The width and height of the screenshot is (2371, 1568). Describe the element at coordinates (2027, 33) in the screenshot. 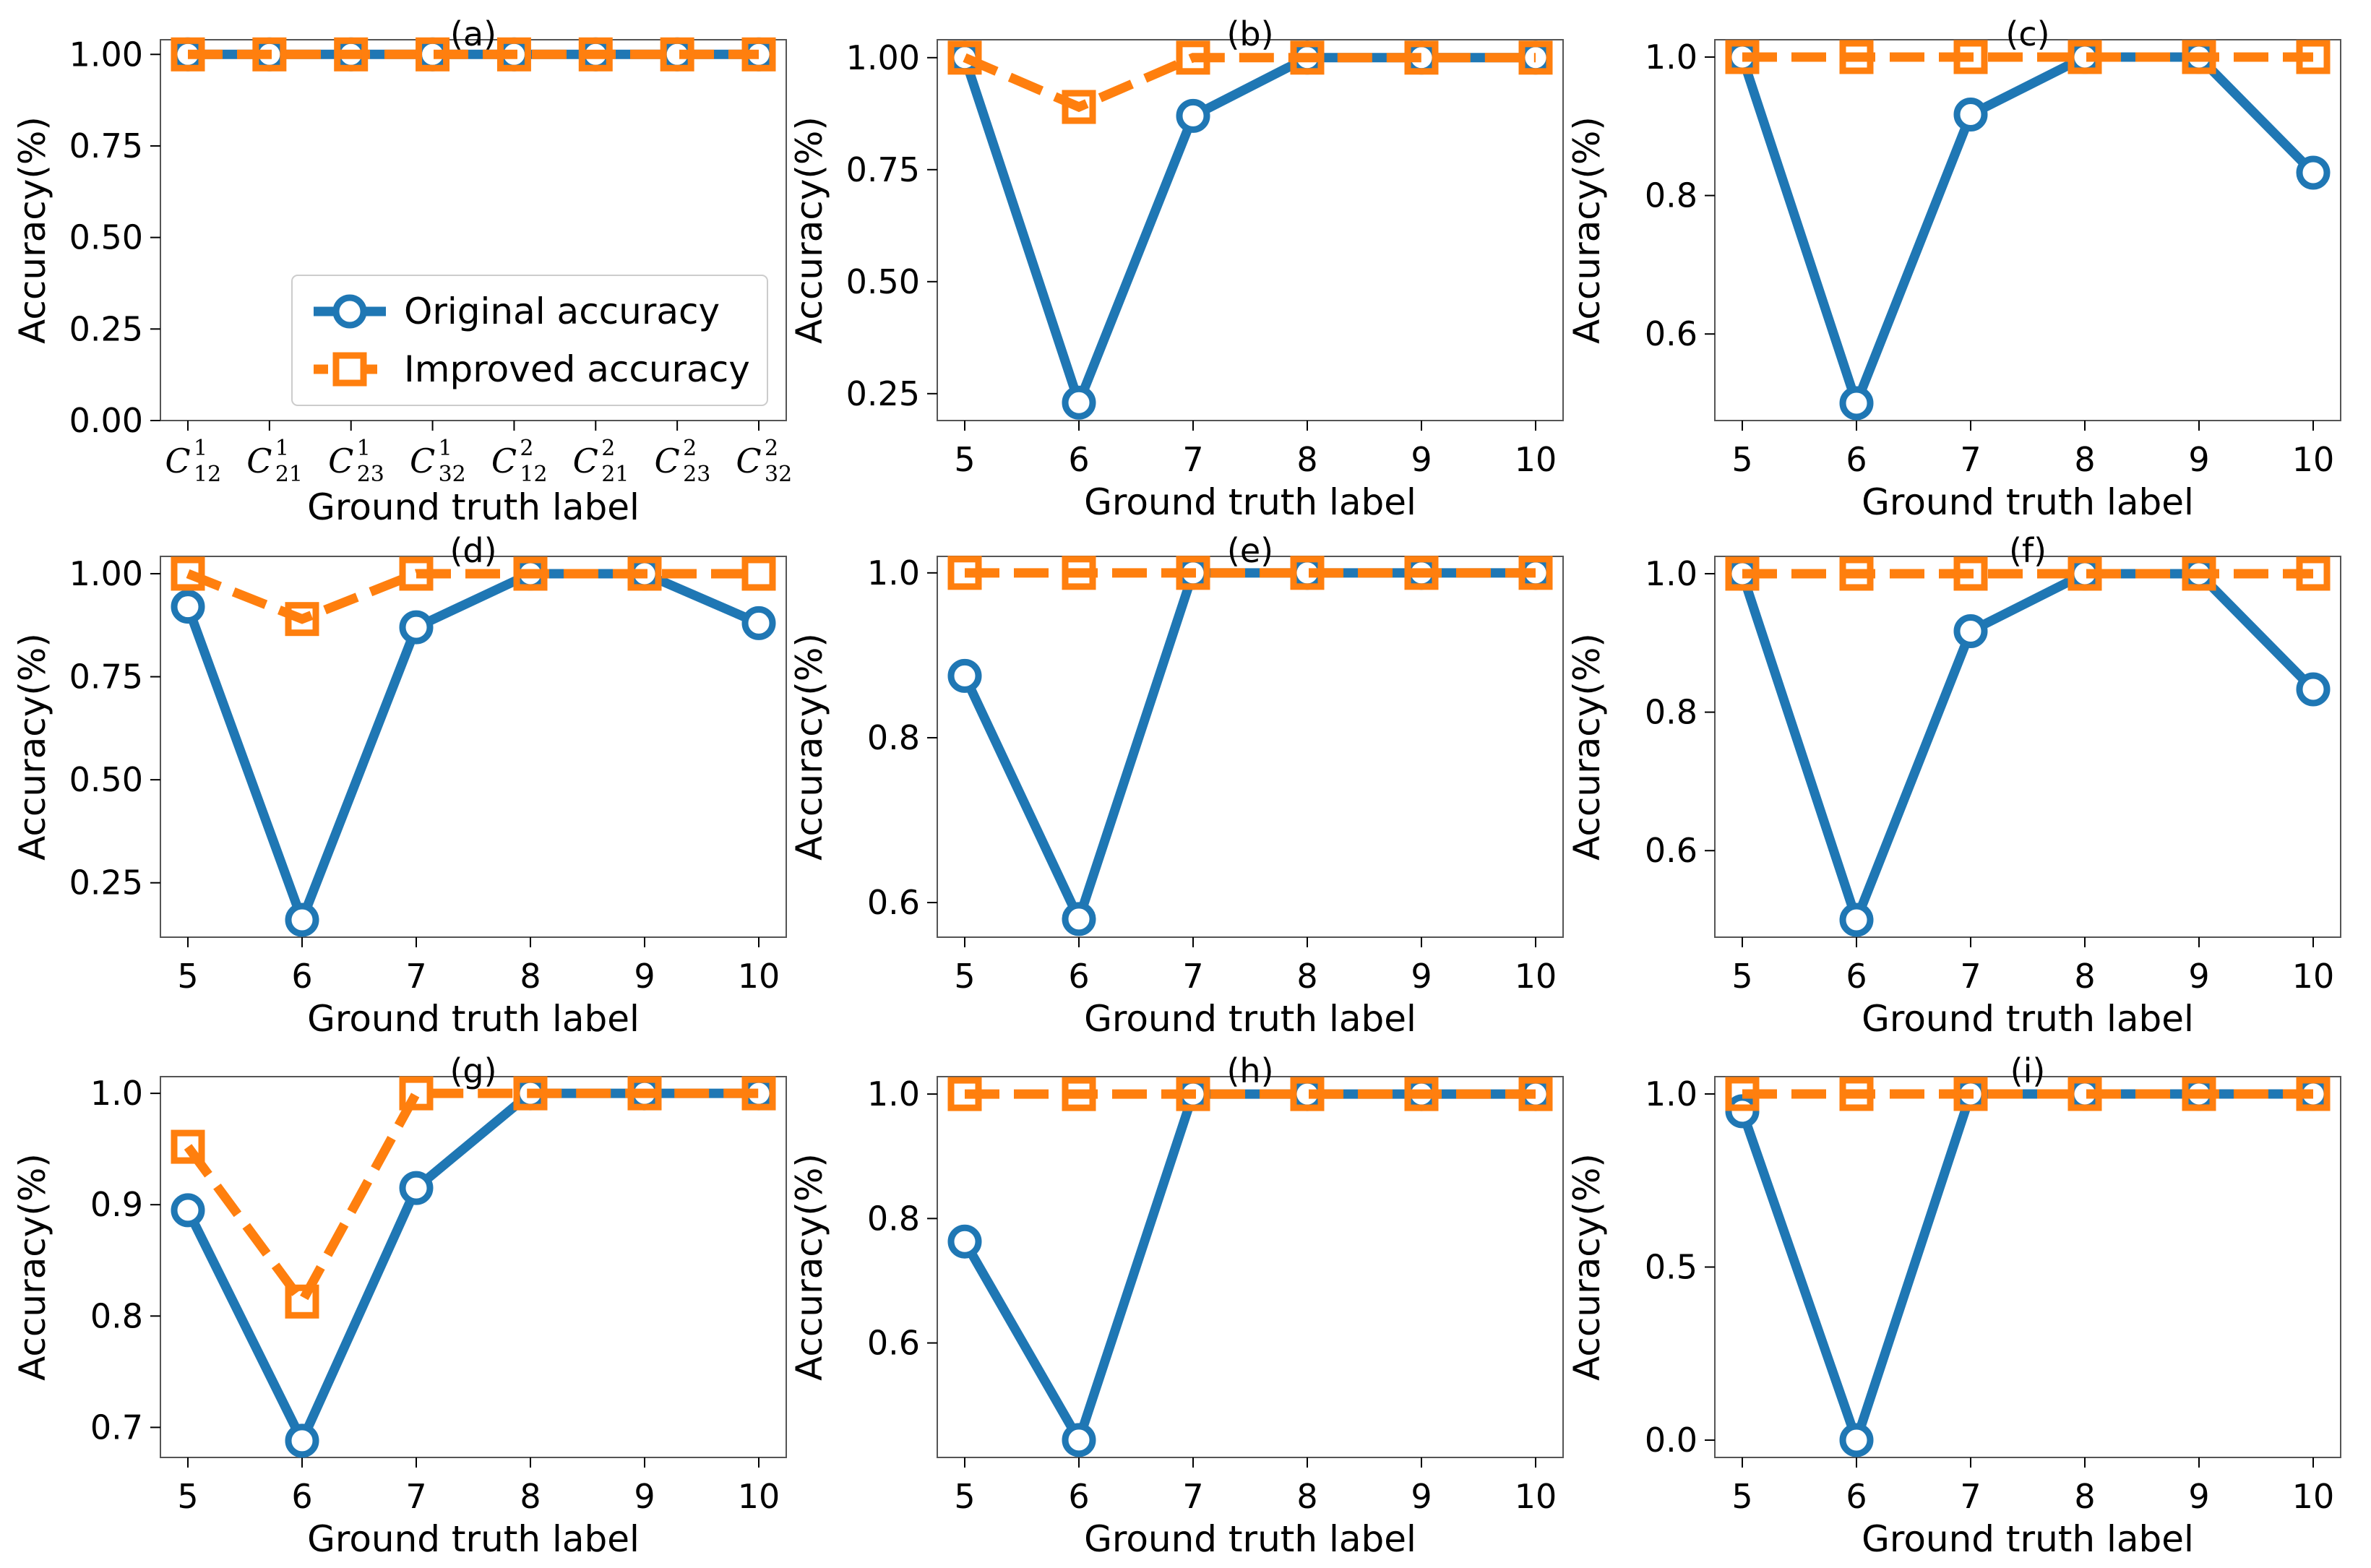

I see `panel-title: (c)` at that location.